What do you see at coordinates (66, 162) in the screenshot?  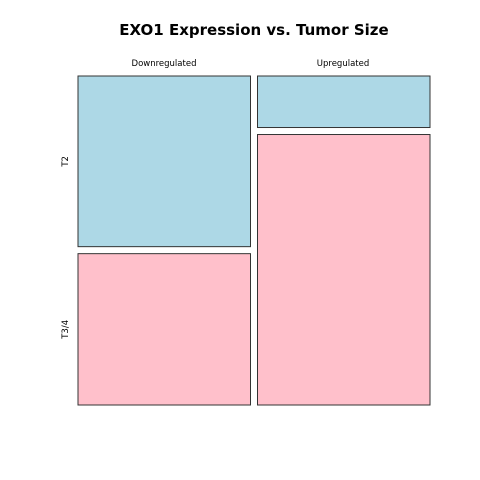 I see `row-label-t2: T2` at bounding box center [66, 162].